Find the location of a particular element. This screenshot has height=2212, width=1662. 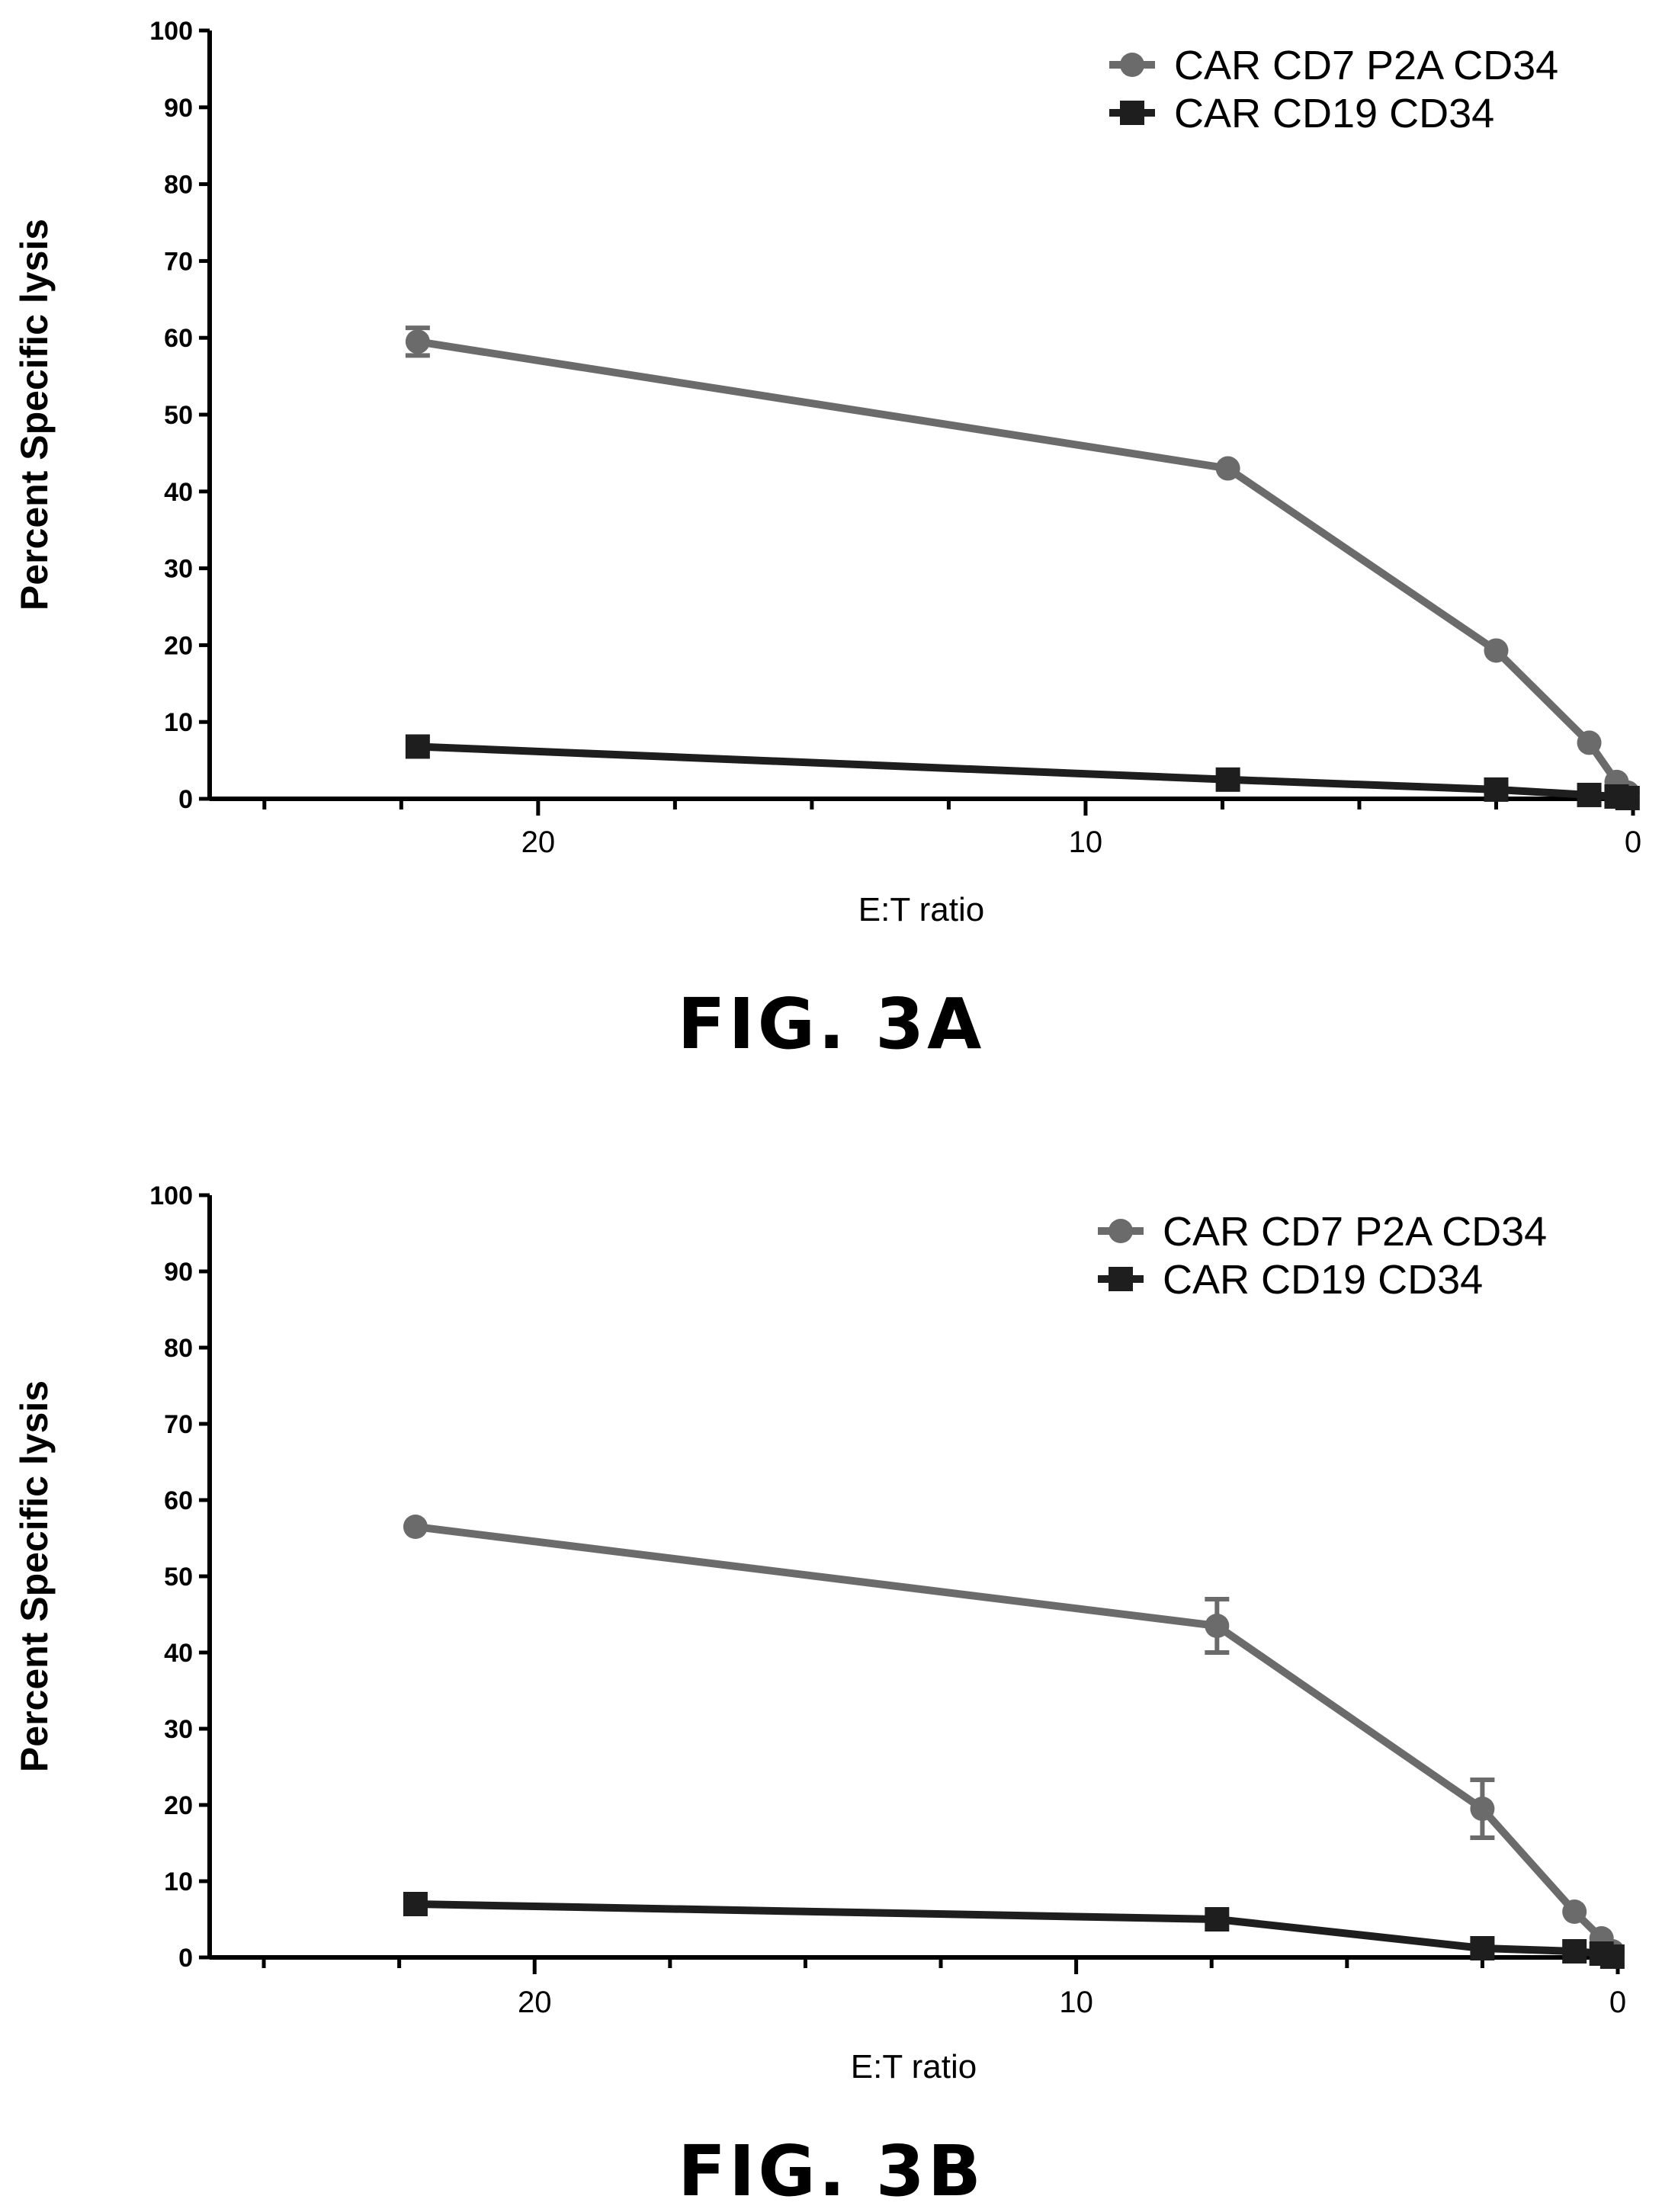

figure-label: FIG. 3B is located at coordinates (831, 2171).